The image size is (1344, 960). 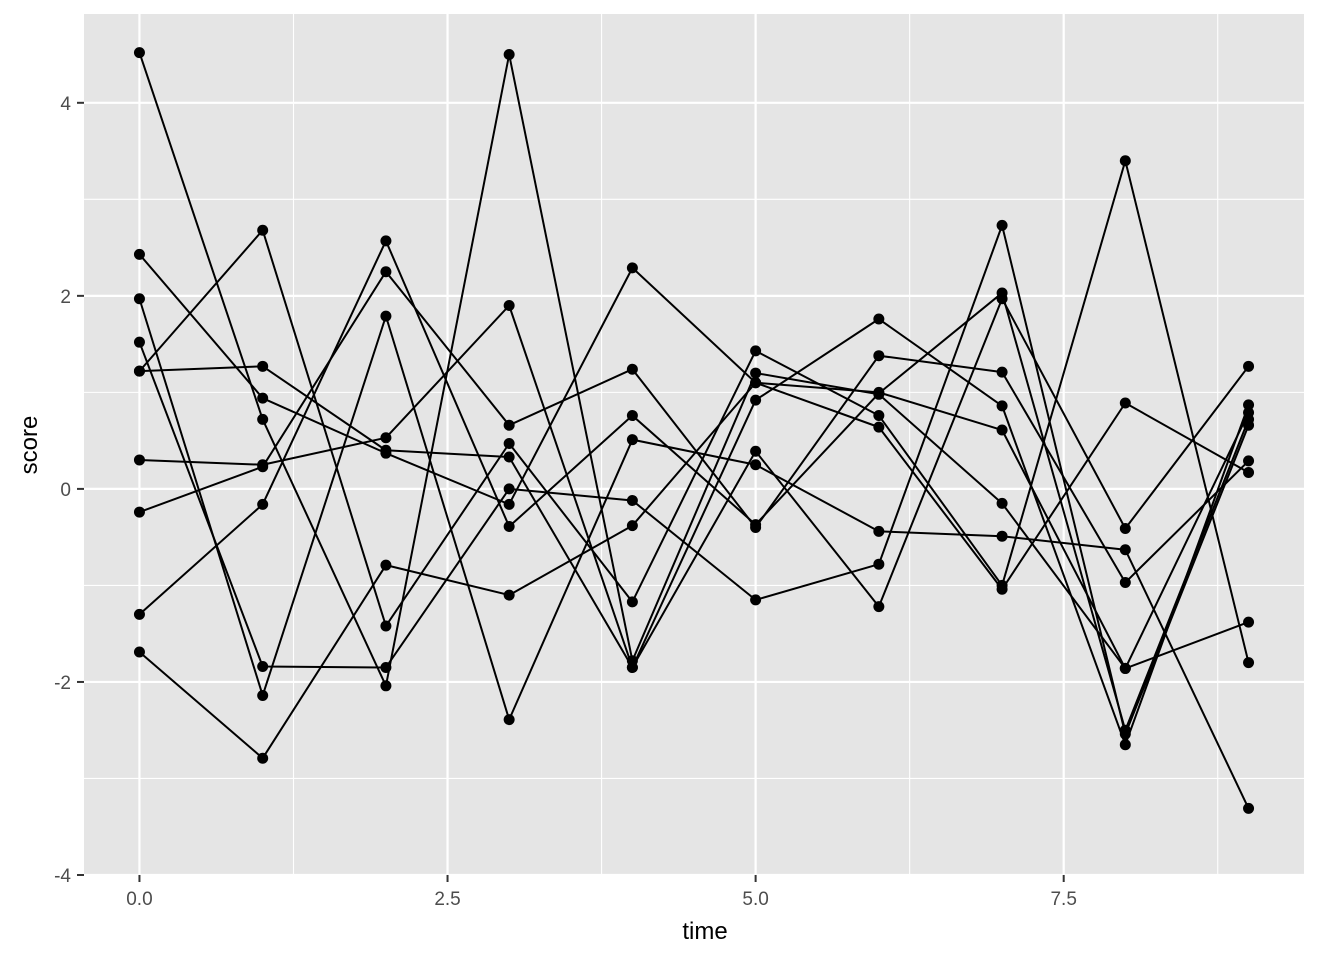 What do you see at coordinates (65, 104) in the screenshot?
I see `y-tick-label: 4` at bounding box center [65, 104].